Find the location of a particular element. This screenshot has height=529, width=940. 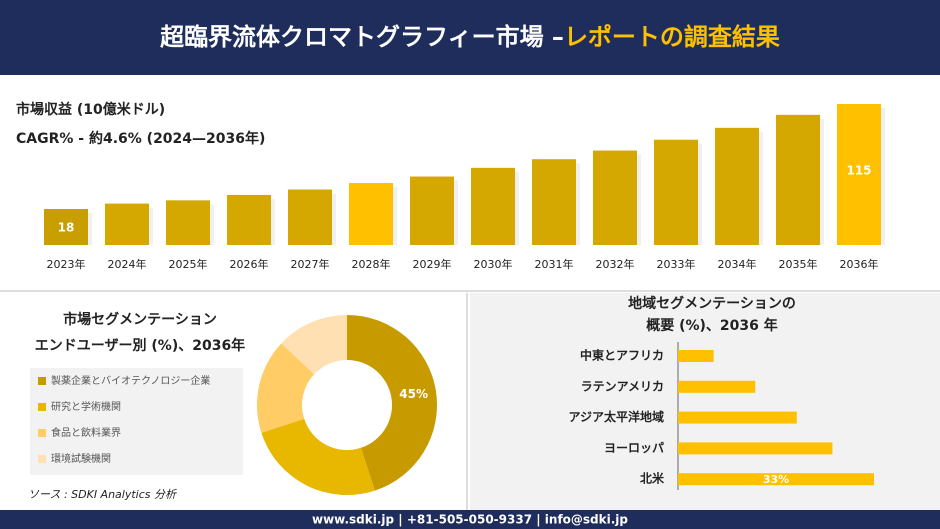

legend-label: 研究と学術機関 is located at coordinates (86, 406).